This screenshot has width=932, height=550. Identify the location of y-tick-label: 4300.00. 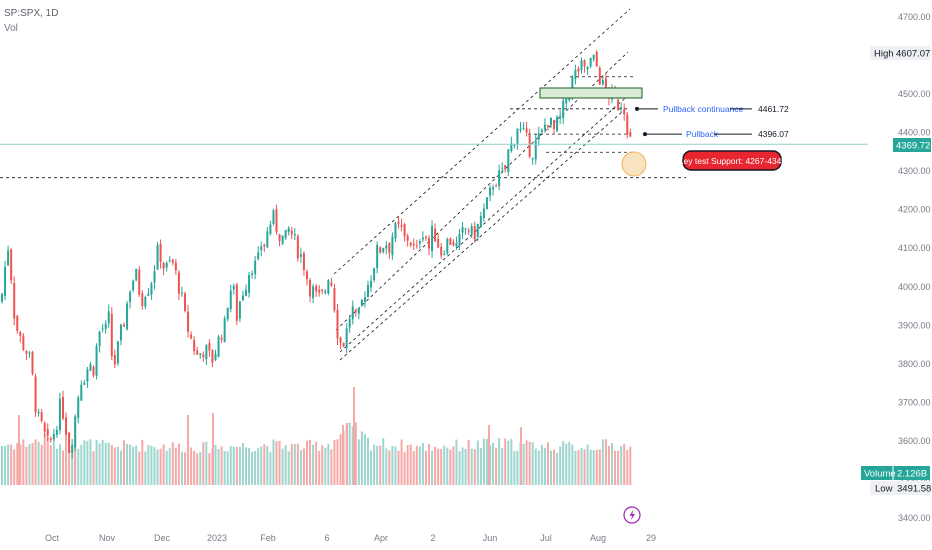
(914, 171).